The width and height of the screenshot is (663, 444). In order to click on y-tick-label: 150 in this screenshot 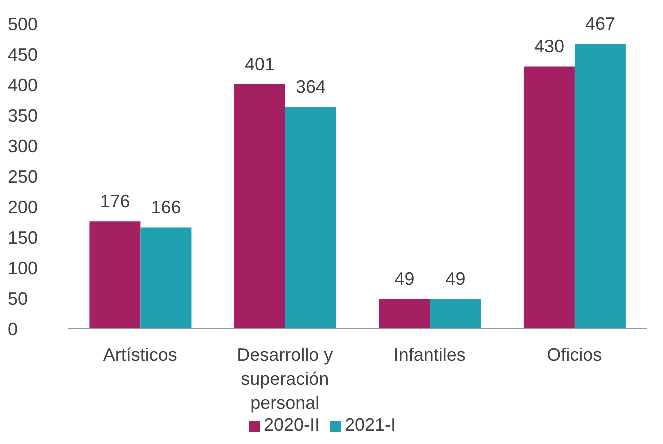, I will do `click(23, 238)`.